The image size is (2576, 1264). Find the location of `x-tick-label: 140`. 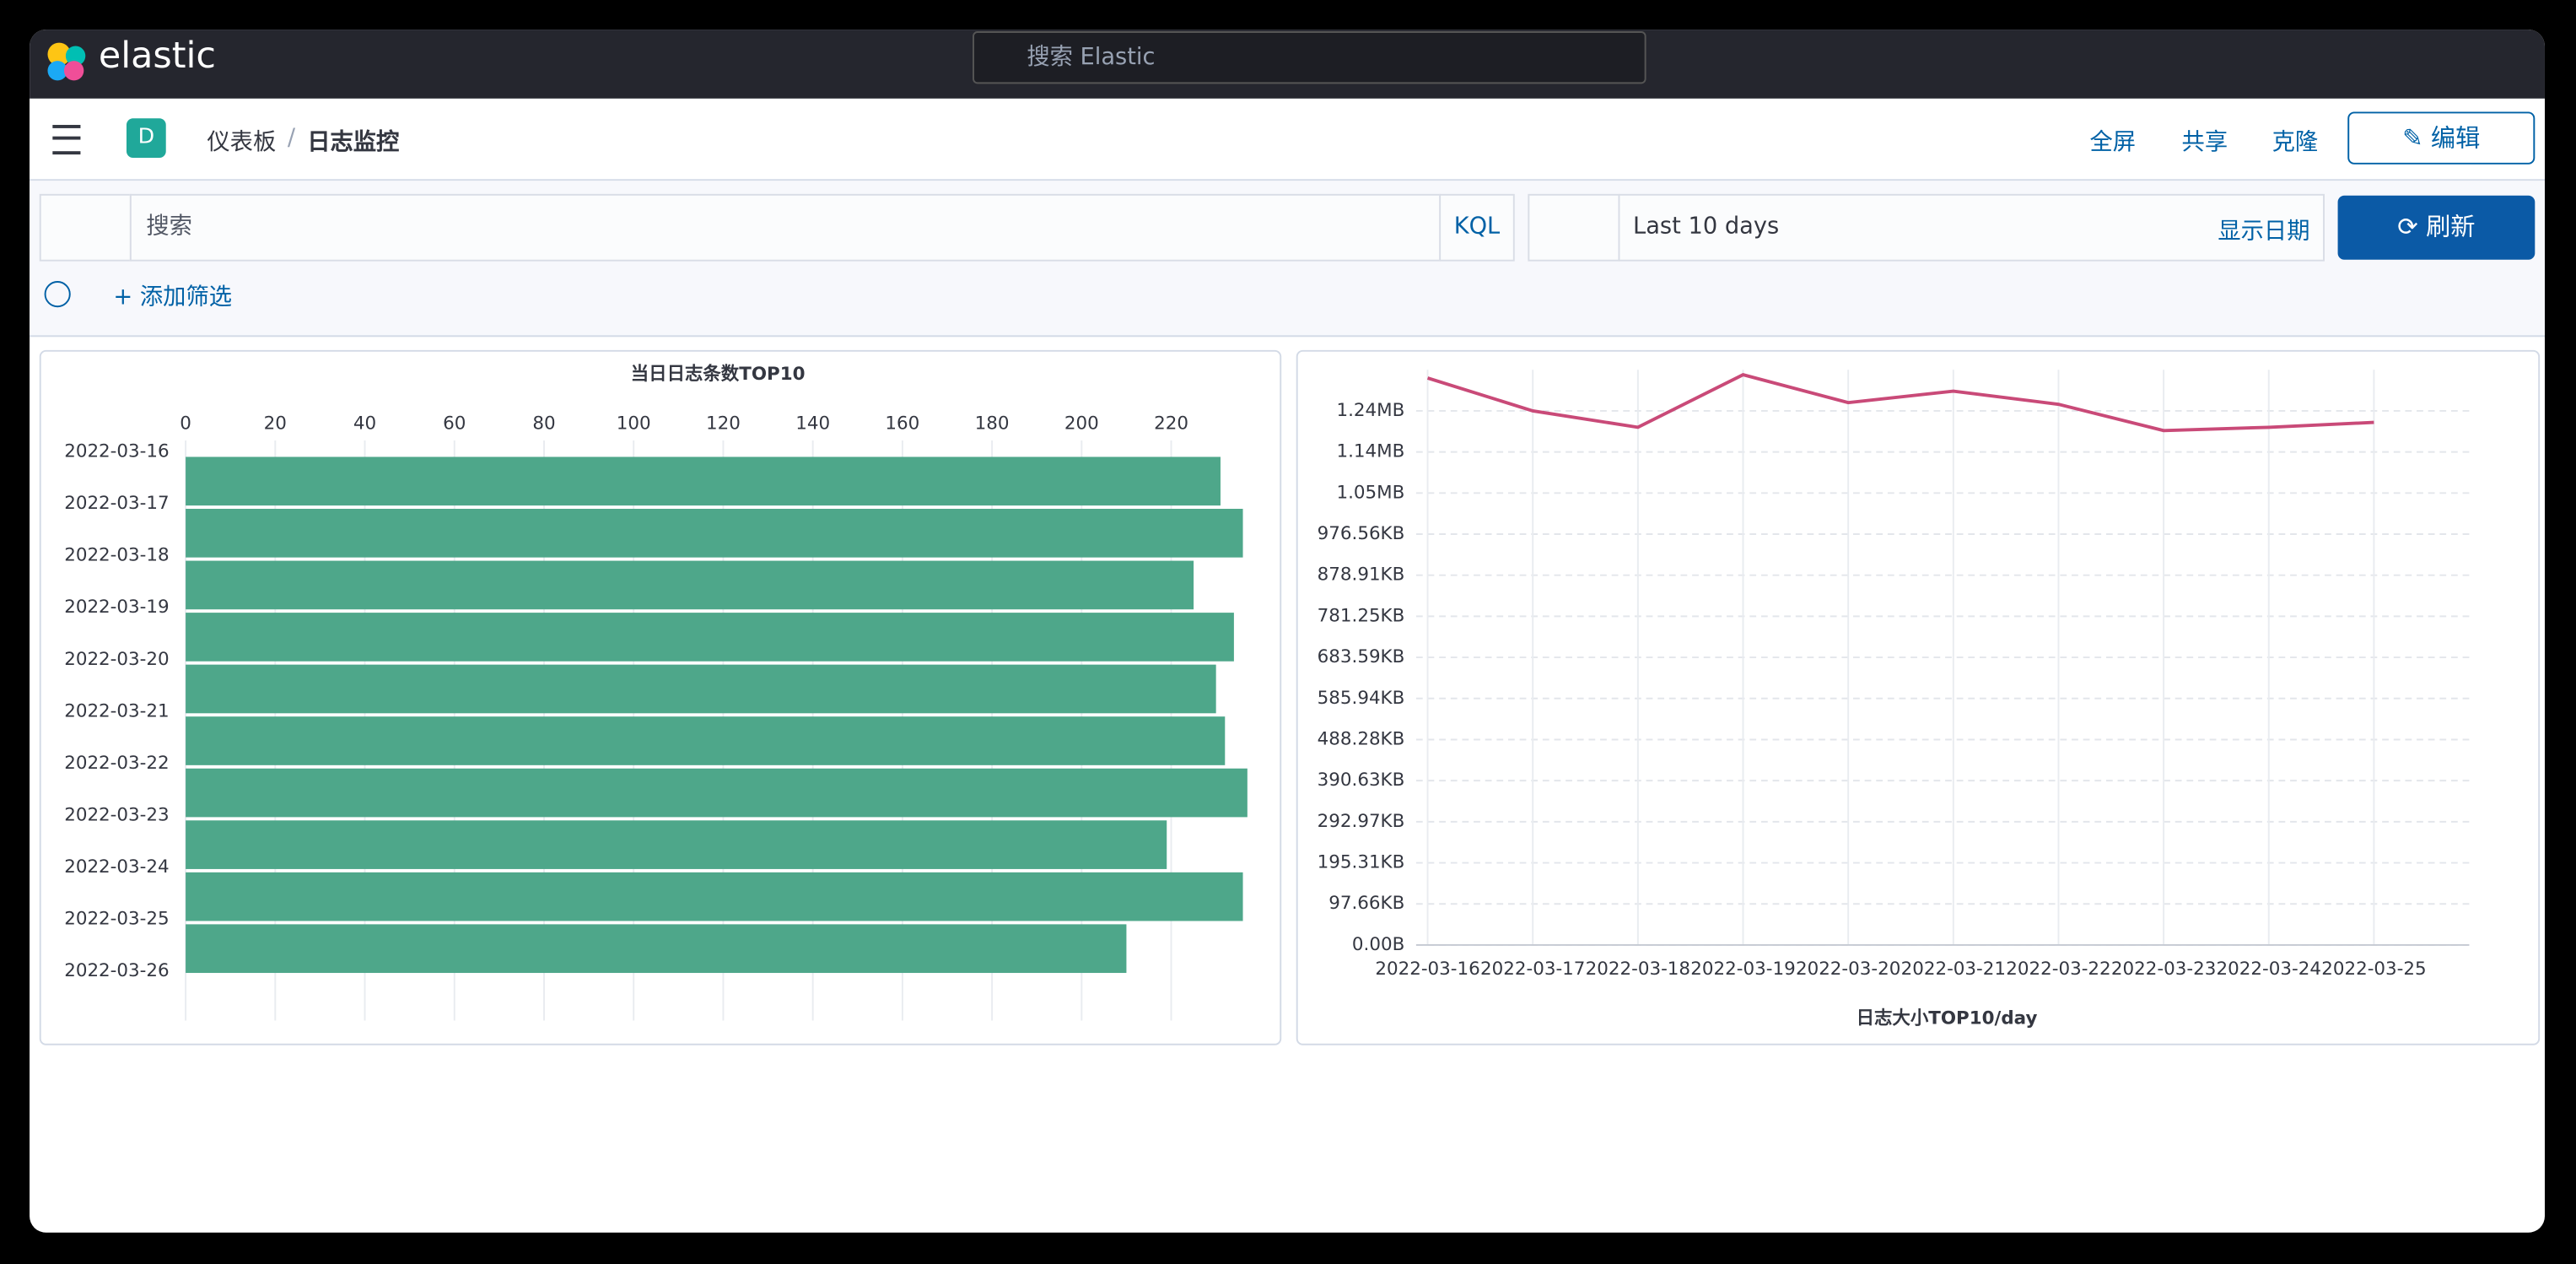

x-tick-label: 140 is located at coordinates (812, 424).